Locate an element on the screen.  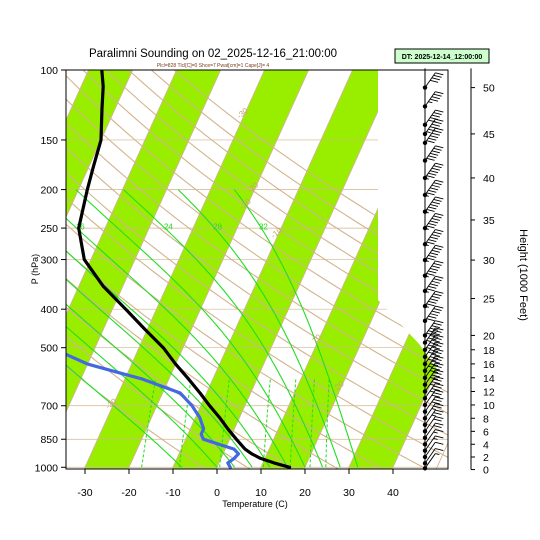
height-tick-label: 20 is located at coordinates (489, 336).